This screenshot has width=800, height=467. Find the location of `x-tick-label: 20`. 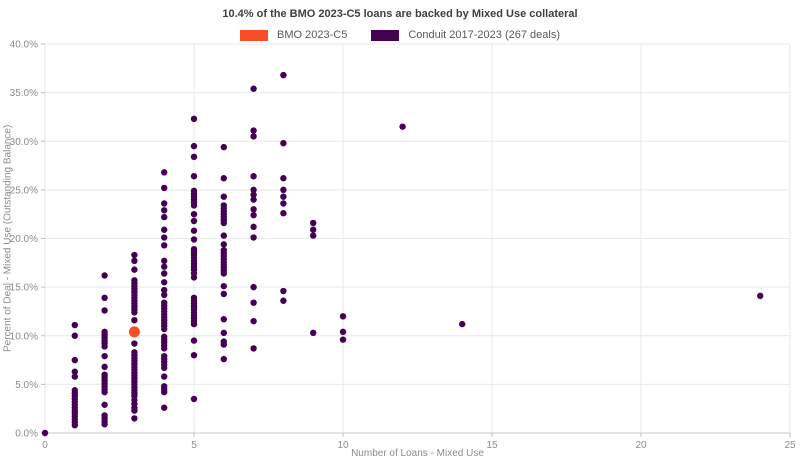

x-tick-label: 20 is located at coordinates (641, 445).